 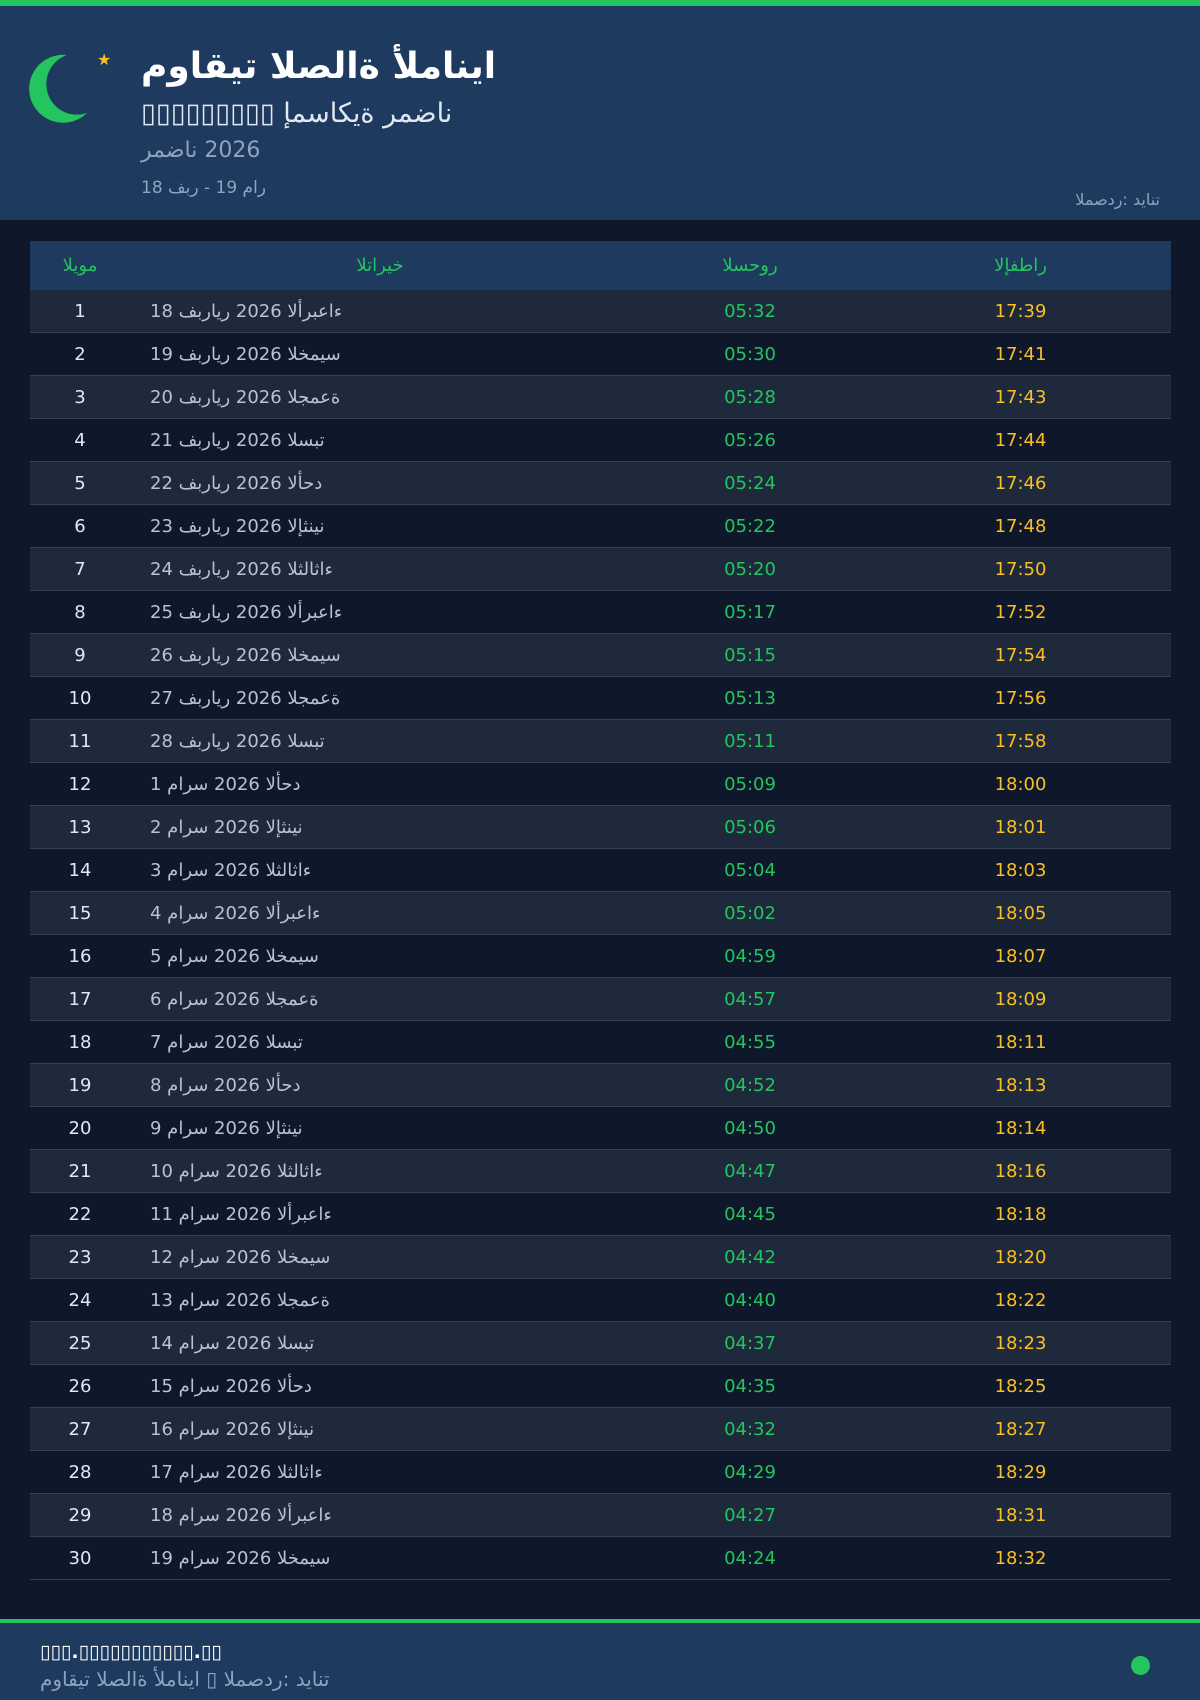 What do you see at coordinates (297, 113) in the screenshot?
I see `page-subtitle: ▯▯▯▯▯▯▯▯▯ إمساكية رمضان` at bounding box center [297, 113].